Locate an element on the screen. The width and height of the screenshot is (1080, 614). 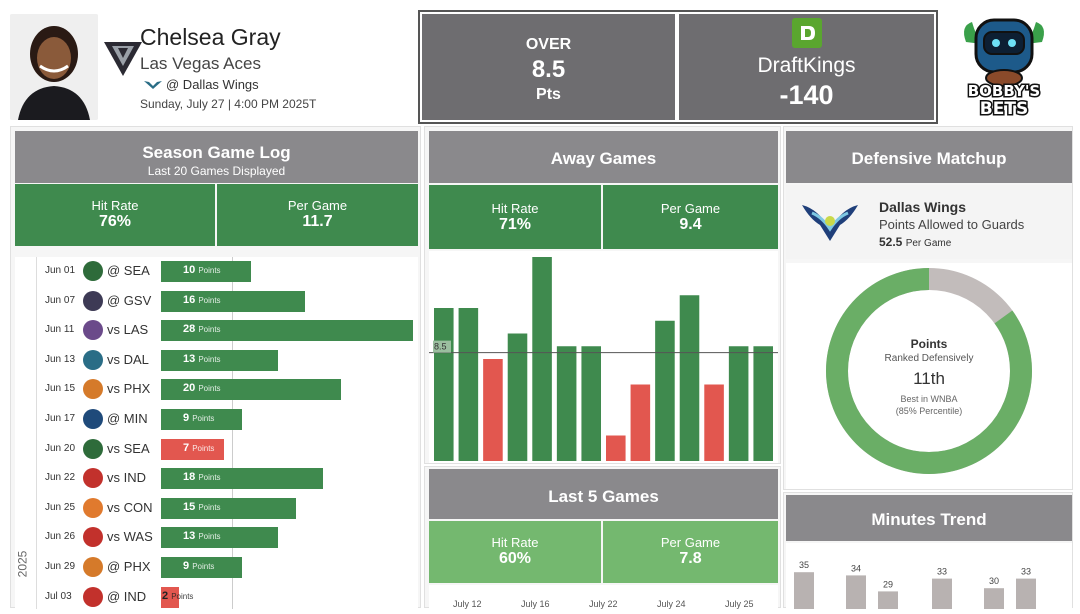
game-log-row: Jun 26 vs WAS 13 Points is located at coordinates (215, 538).